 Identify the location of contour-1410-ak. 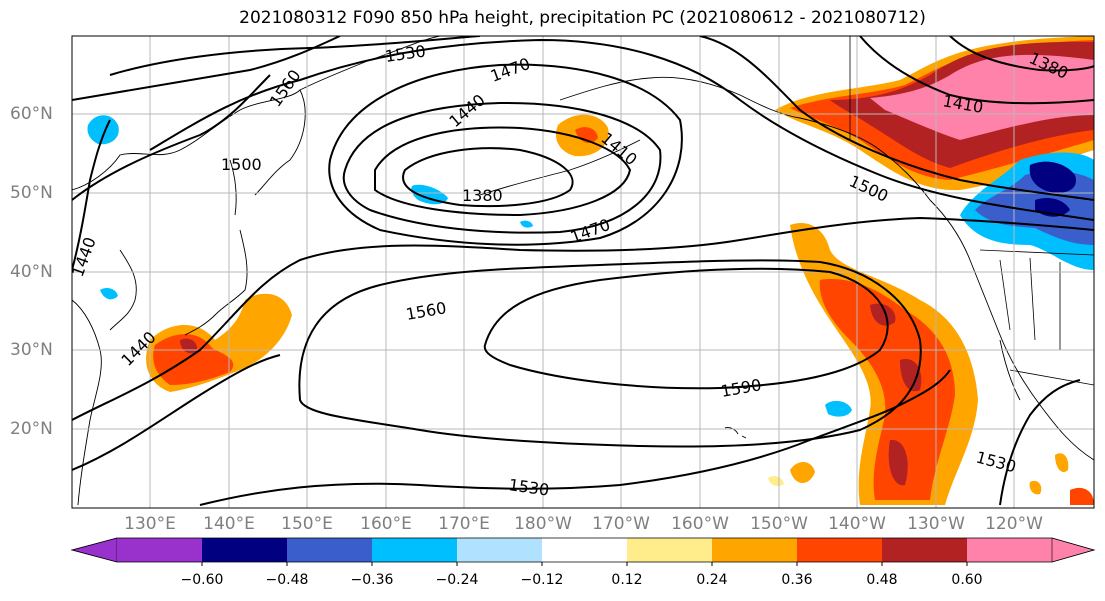
(976, 70).